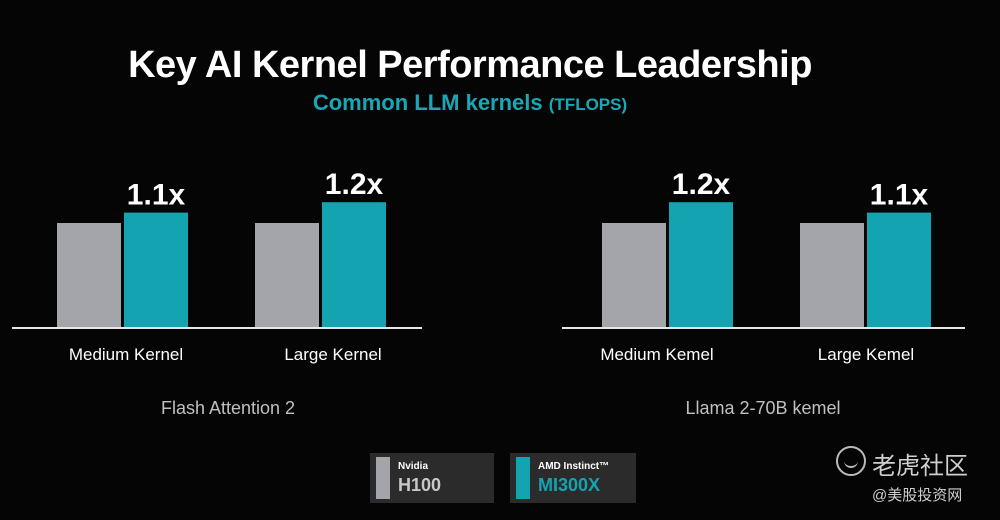  What do you see at coordinates (656, 354) in the screenshot?
I see `category-label: Medium Kemel` at bounding box center [656, 354].